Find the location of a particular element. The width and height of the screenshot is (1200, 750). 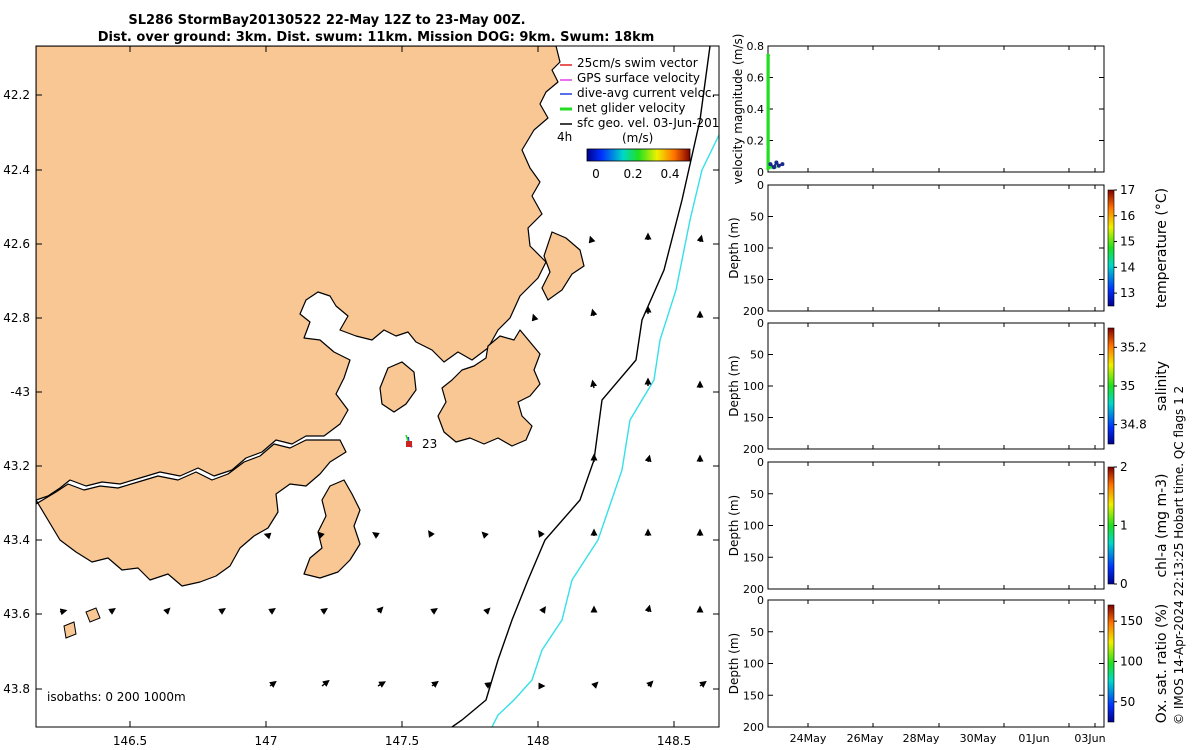

colorbar-tick-label: 100 is located at coordinates (1131, 661).